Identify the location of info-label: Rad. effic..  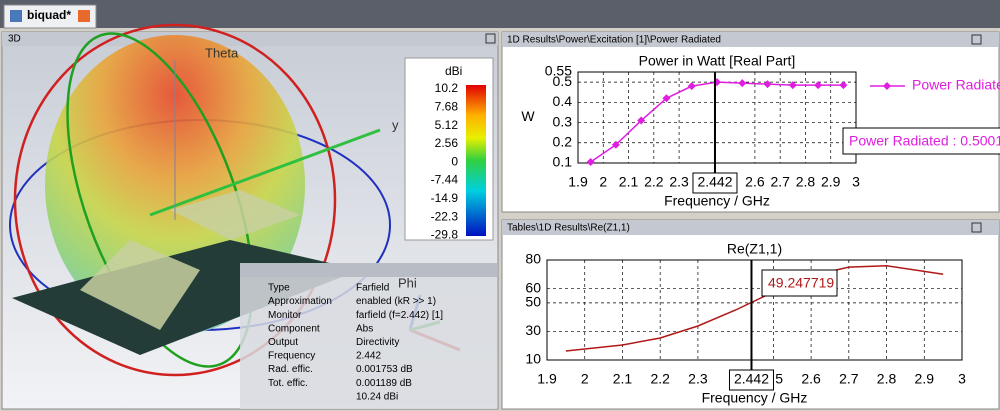
(290, 369).